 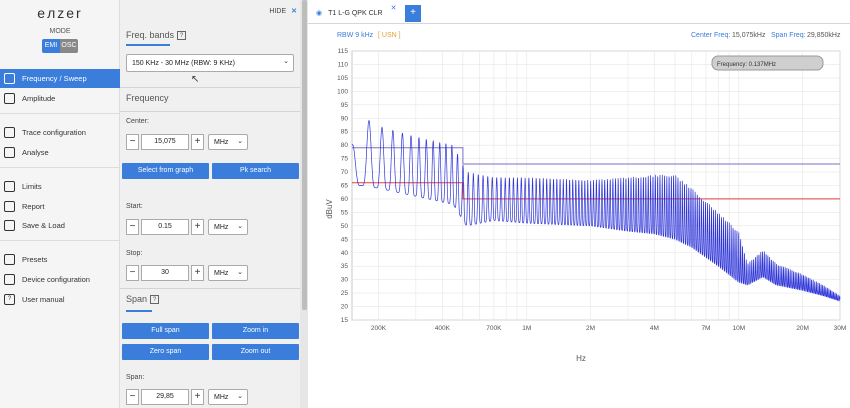 I want to click on y-tick-label: 105, so click(x=342, y=78).